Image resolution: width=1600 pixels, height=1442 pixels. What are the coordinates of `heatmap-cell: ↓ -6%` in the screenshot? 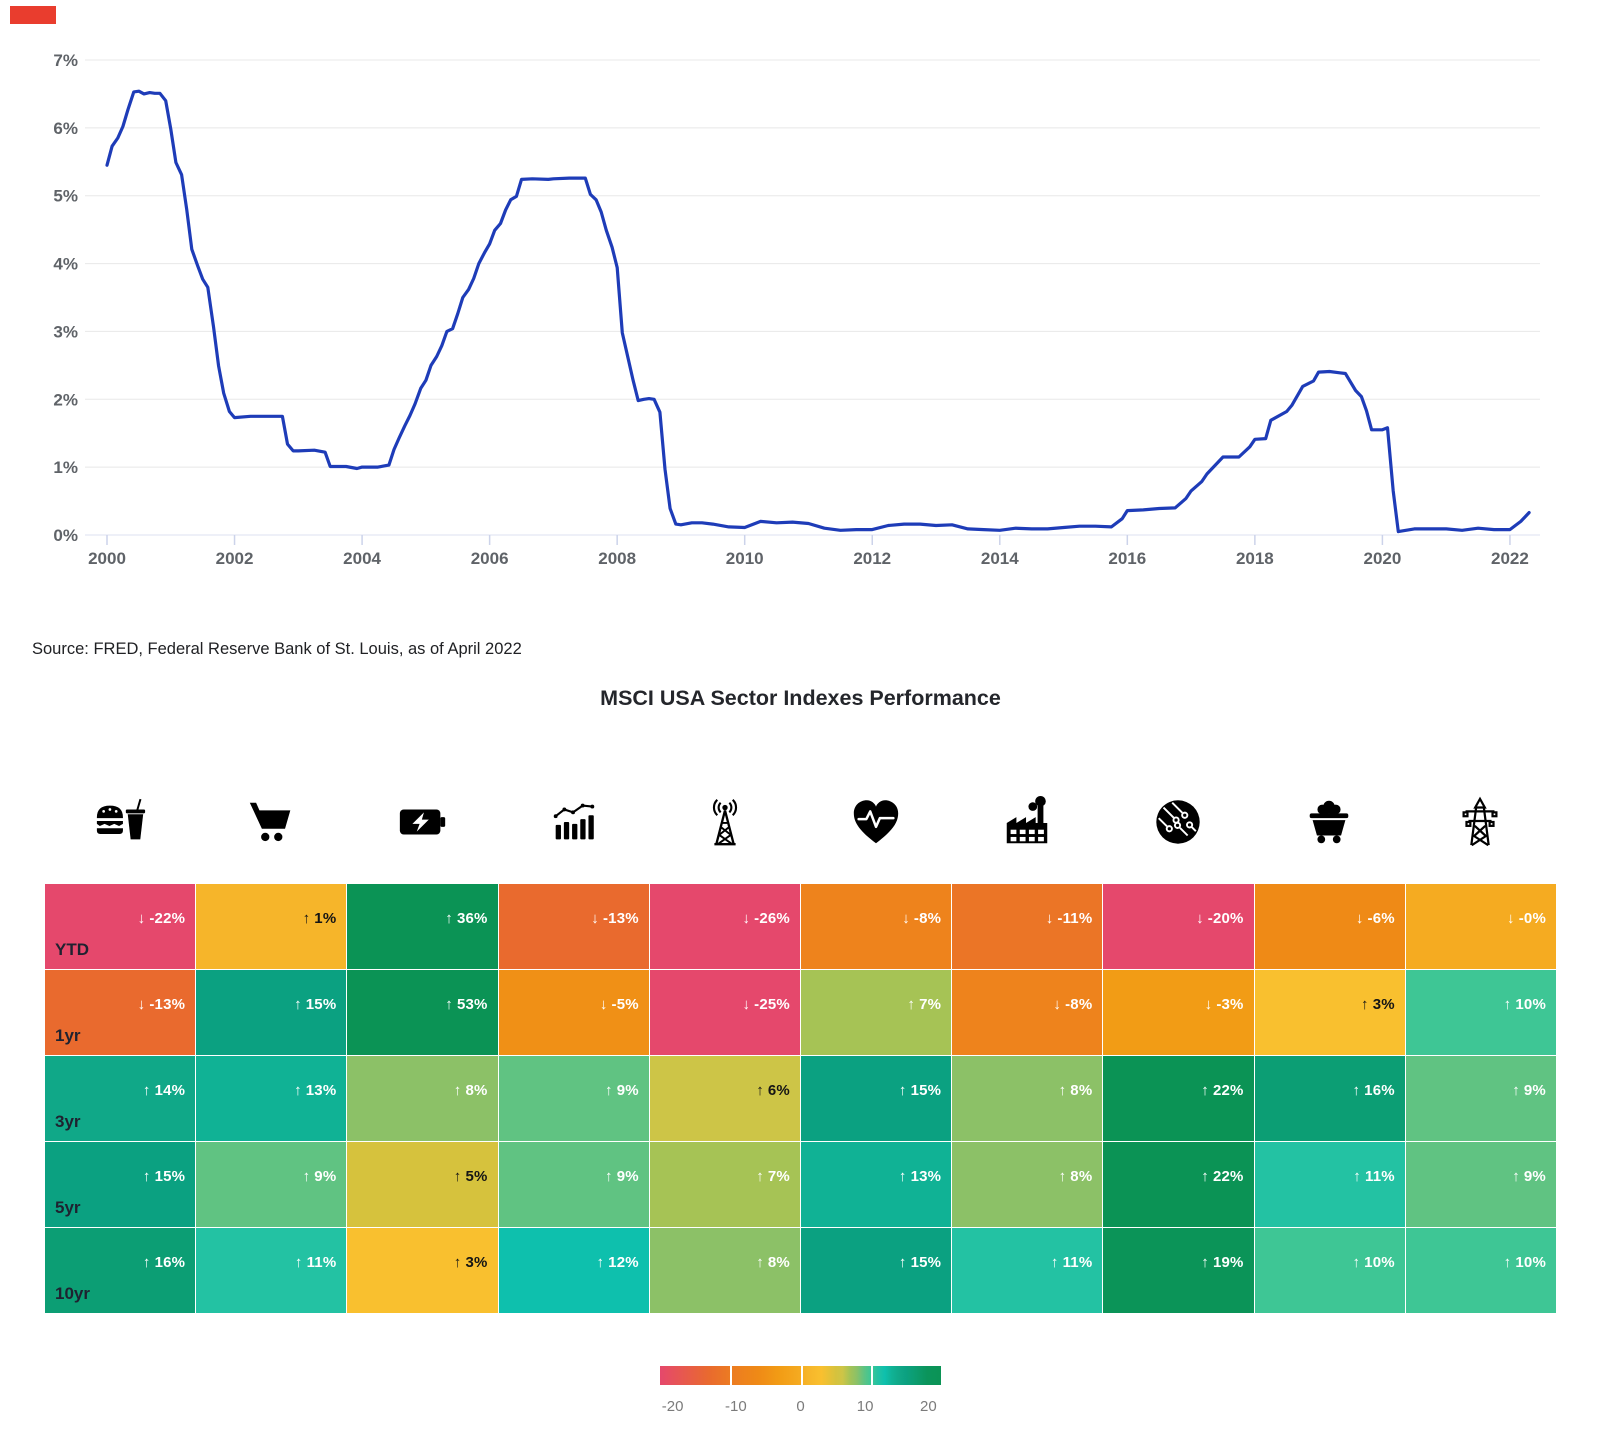 It's located at (1329, 926).